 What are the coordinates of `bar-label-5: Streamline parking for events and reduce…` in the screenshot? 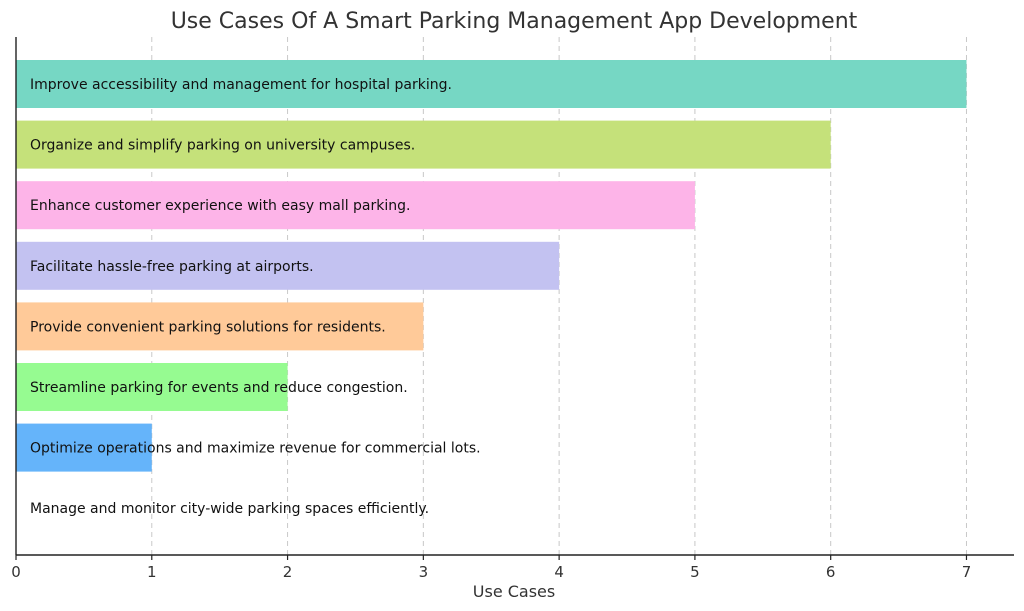 It's located at (219, 388).